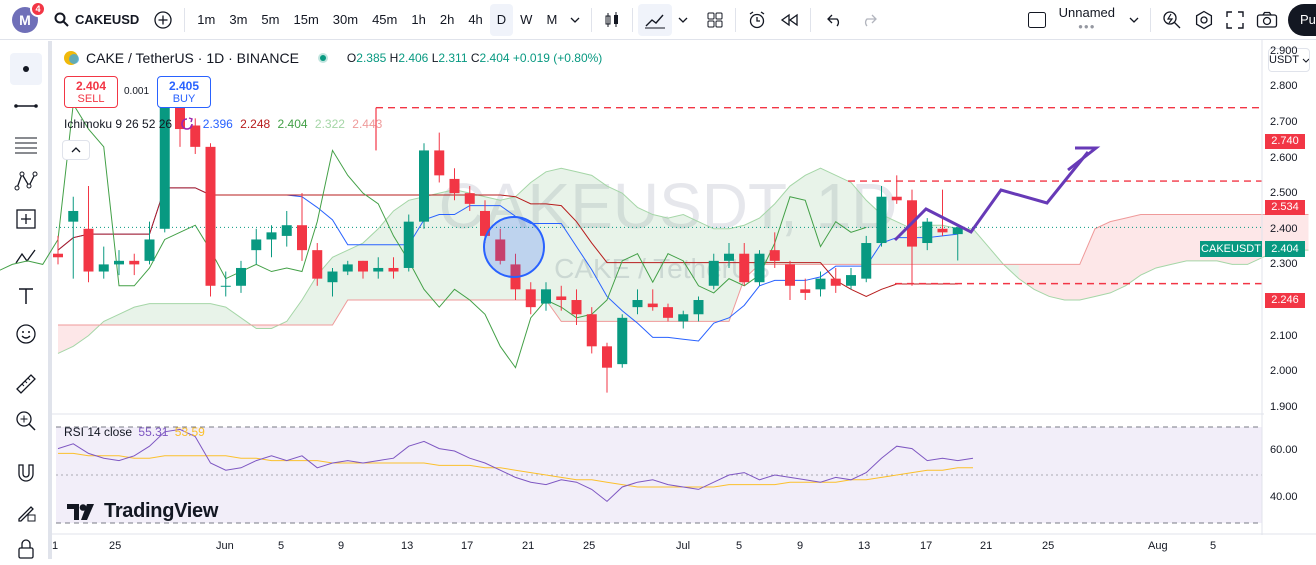  What do you see at coordinates (575, 20) in the screenshot?
I see `interval-dropdown` at bounding box center [575, 20].